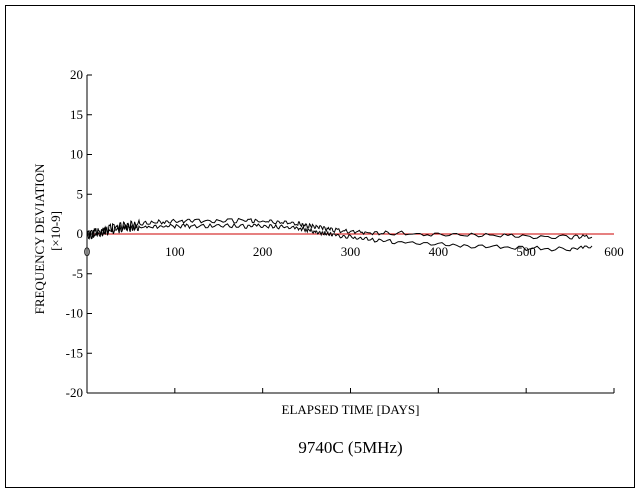  Describe the element at coordinates (39, 238) in the screenshot. I see `y-axis-label: FREQUENCY DEVIATION` at that location.